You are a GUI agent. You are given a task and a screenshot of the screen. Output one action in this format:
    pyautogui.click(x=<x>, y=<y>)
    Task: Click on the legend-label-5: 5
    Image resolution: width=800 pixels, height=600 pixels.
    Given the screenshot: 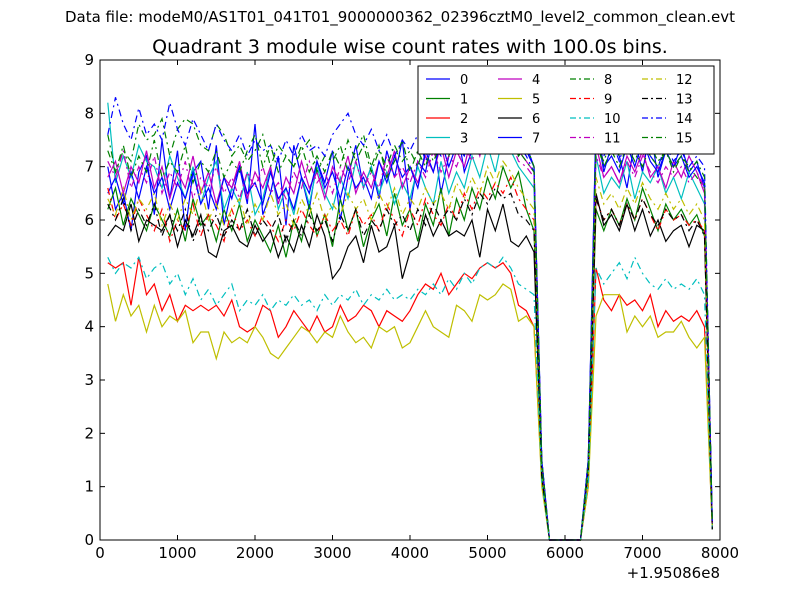 What is the action you would take?
    pyautogui.click(x=536, y=100)
    